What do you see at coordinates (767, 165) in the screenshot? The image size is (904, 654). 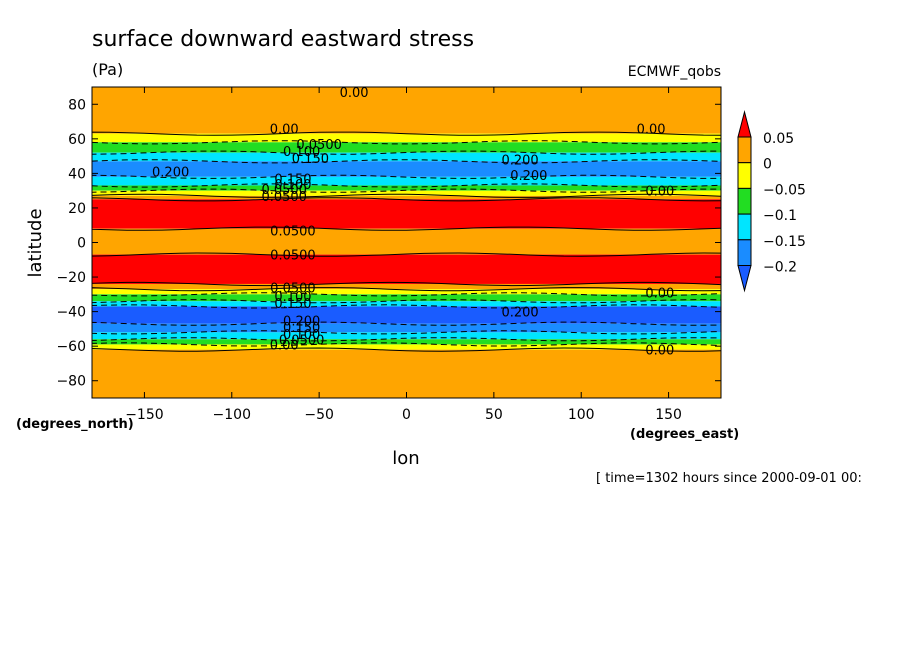 I see `colorbar-label-1: 0` at bounding box center [767, 165].